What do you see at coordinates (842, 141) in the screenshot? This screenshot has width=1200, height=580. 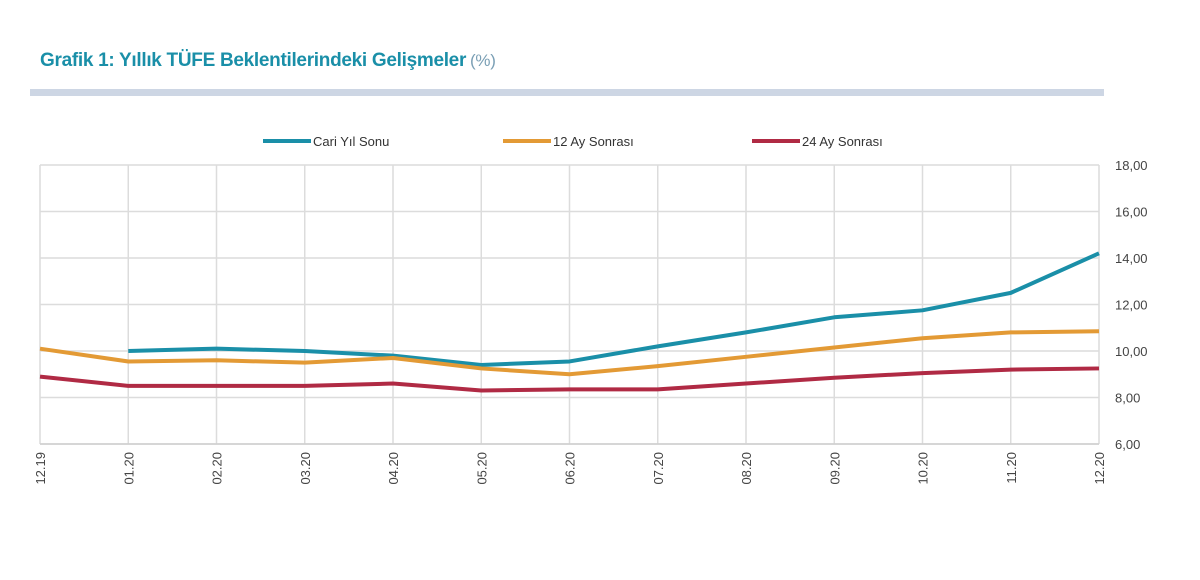 I see `legend-label: 24 Ay Sonrası` at bounding box center [842, 141].